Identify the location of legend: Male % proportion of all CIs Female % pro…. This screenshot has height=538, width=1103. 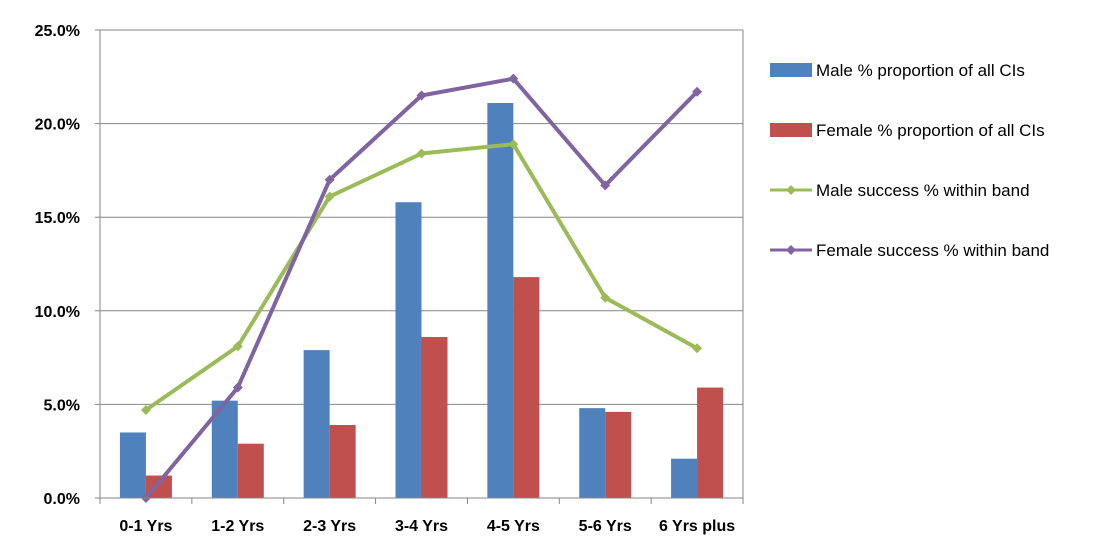
(909, 160).